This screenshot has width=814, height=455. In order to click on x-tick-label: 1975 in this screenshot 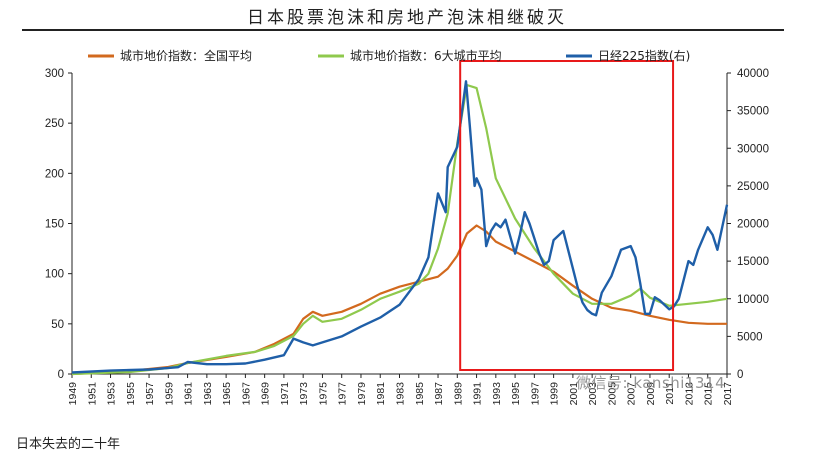, I will do `click(323, 394)`.